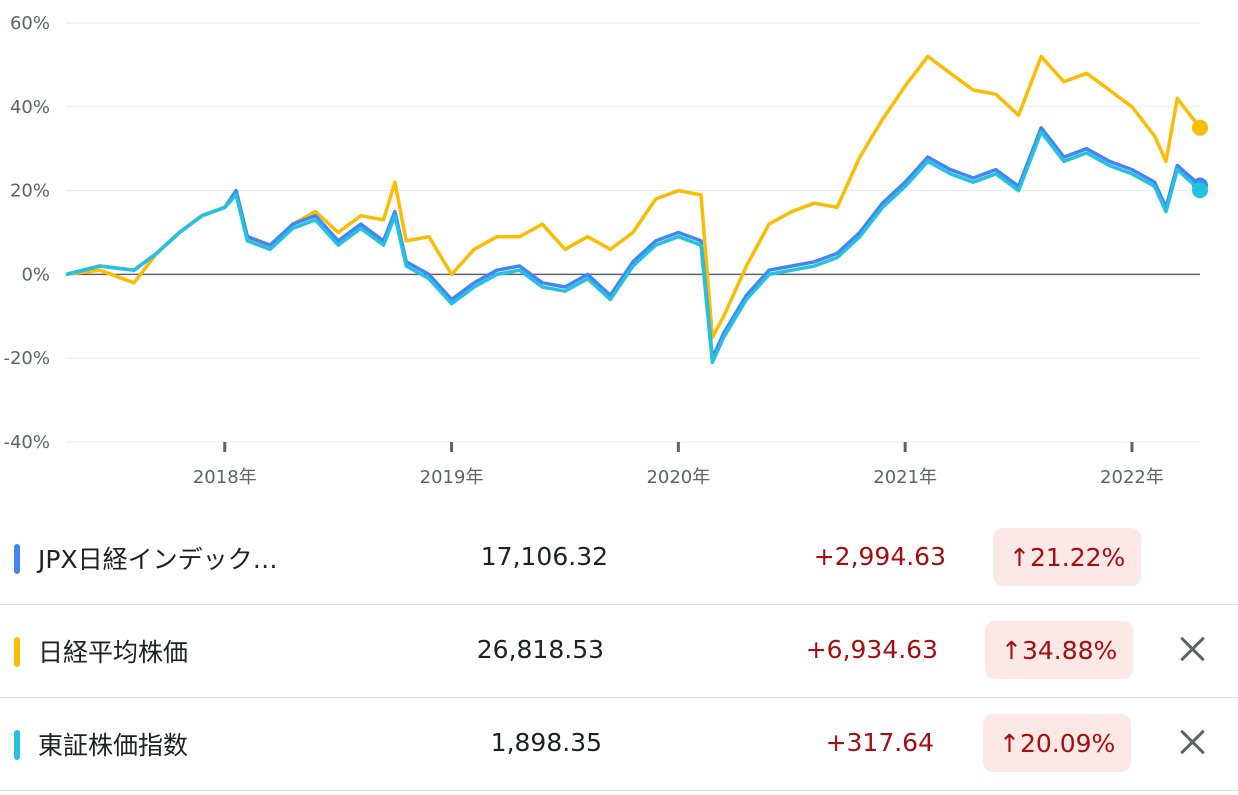  What do you see at coordinates (35, 274) in the screenshot?
I see `y-tick-label: 0%` at bounding box center [35, 274].